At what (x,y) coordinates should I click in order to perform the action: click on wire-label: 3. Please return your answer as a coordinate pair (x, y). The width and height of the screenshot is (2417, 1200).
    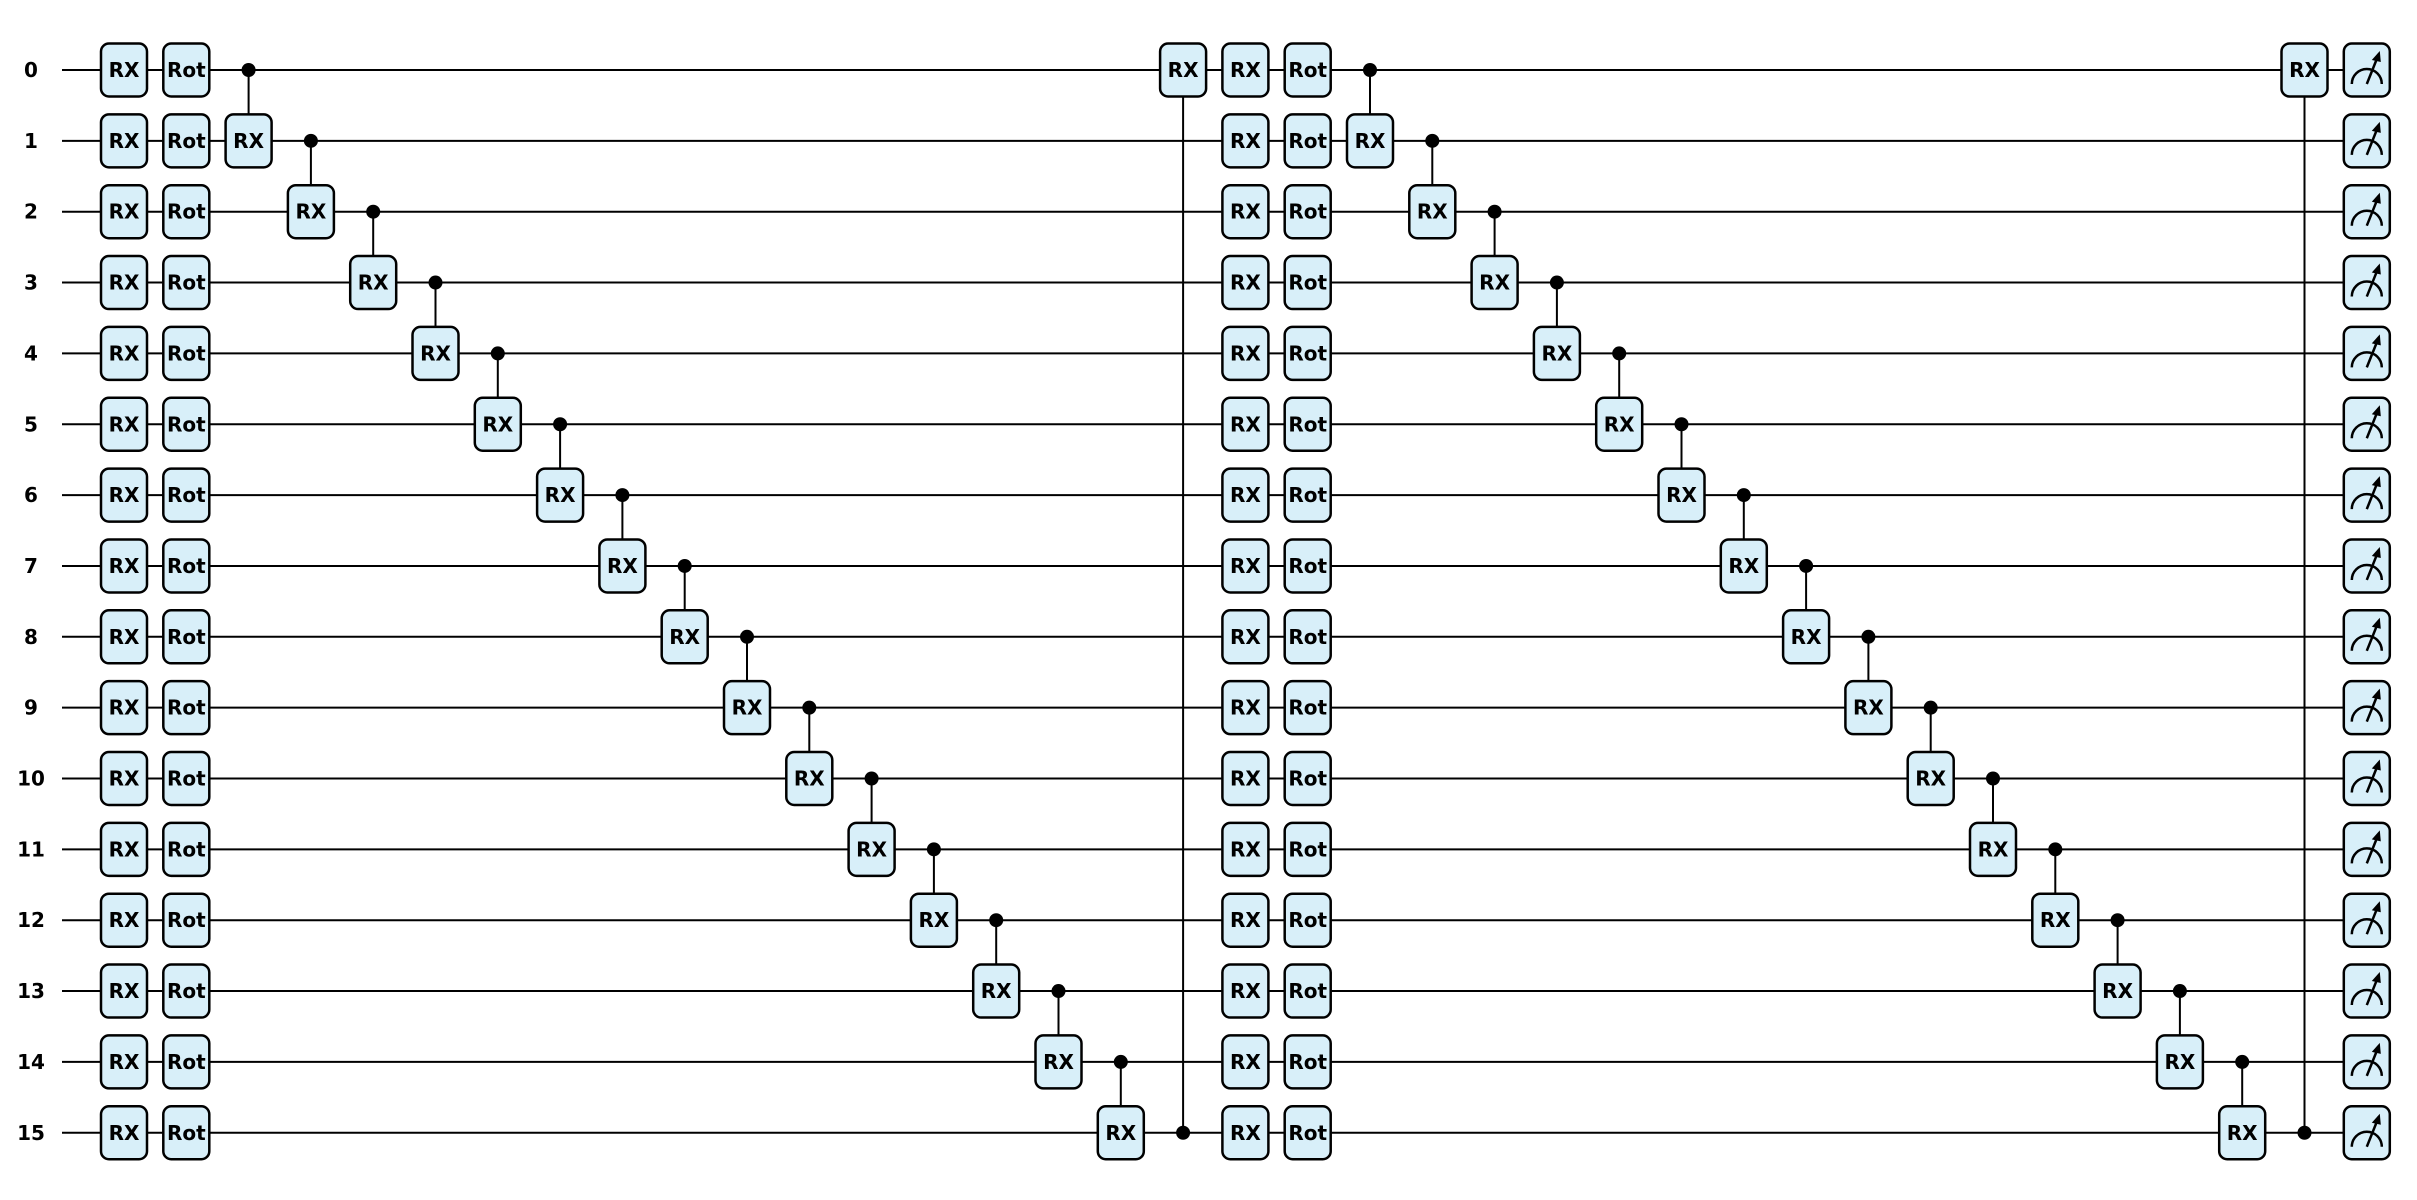
    Looking at the image, I should click on (31, 283).